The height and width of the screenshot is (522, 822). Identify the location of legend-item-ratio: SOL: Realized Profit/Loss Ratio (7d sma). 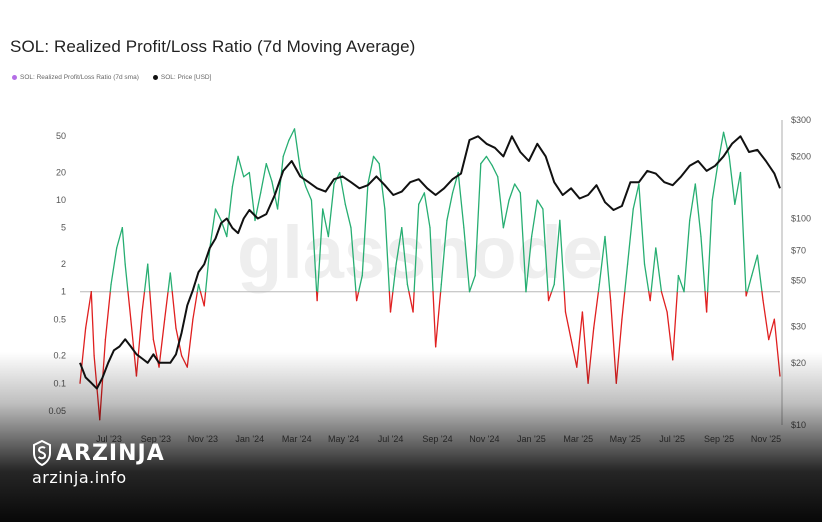
(75, 77).